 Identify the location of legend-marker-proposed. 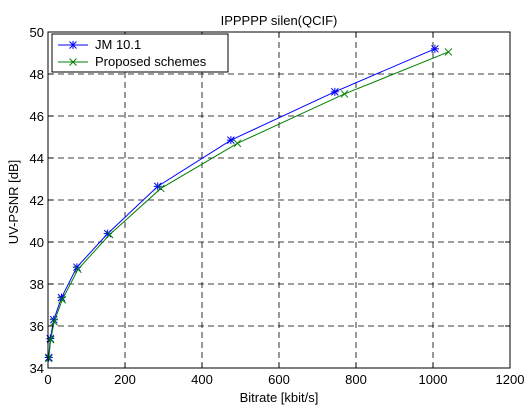
(73, 62).